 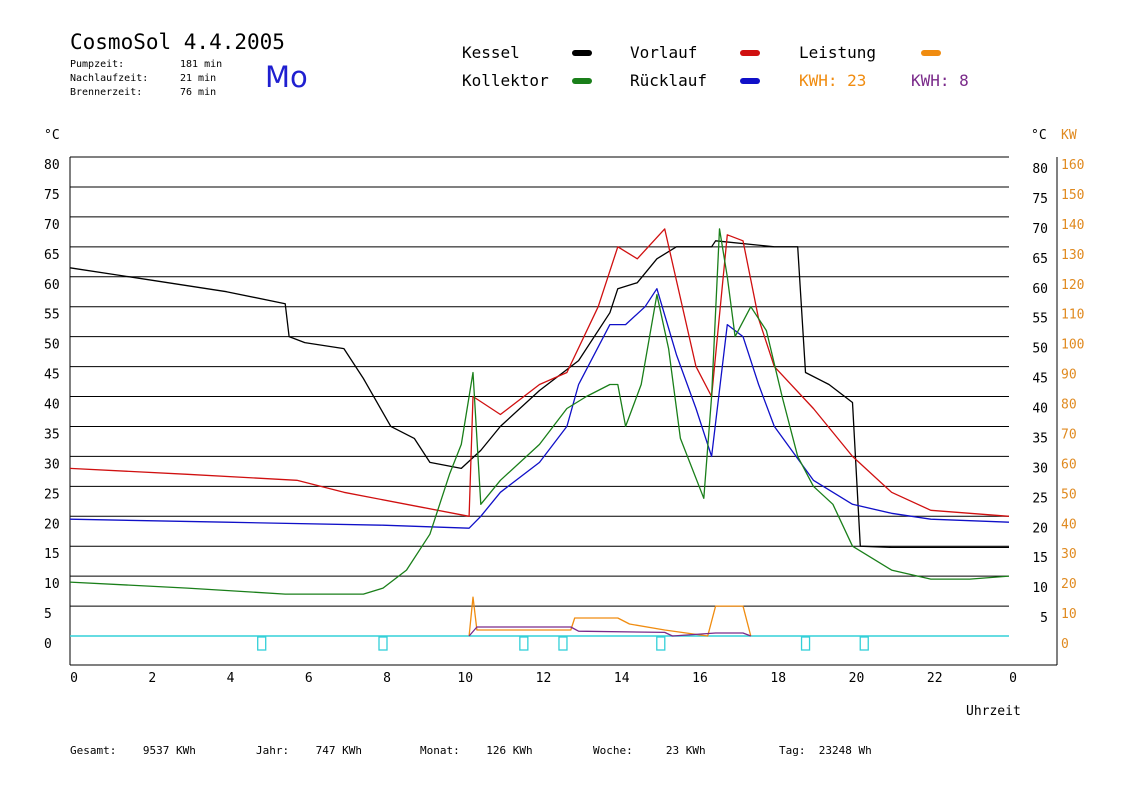 I want to click on y-tick-label-right: 50, so click(x=1040, y=349).